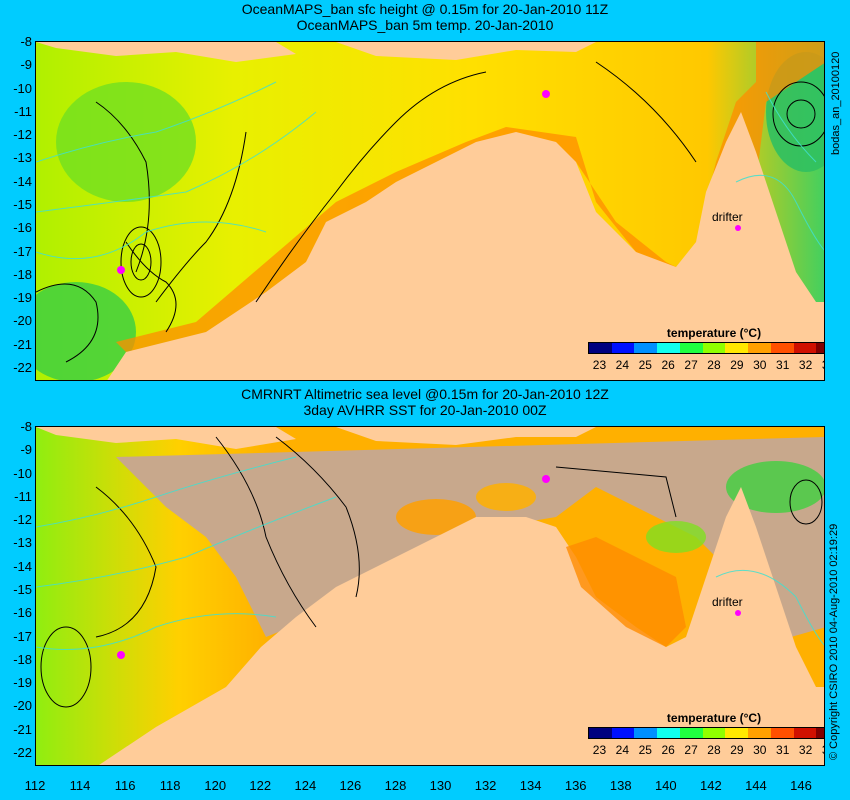 The image size is (850, 800). Describe the element at coordinates (350, 785) in the screenshot. I see `longitude-tick-label: 126` at that location.